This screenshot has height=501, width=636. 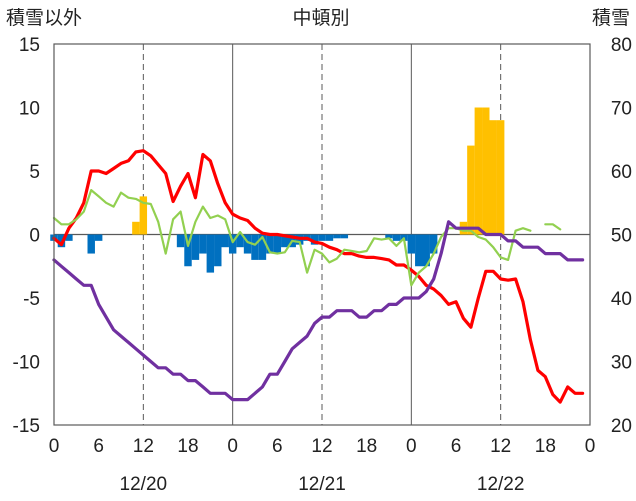 I want to click on right-tick-label: 80, so click(x=621, y=45).